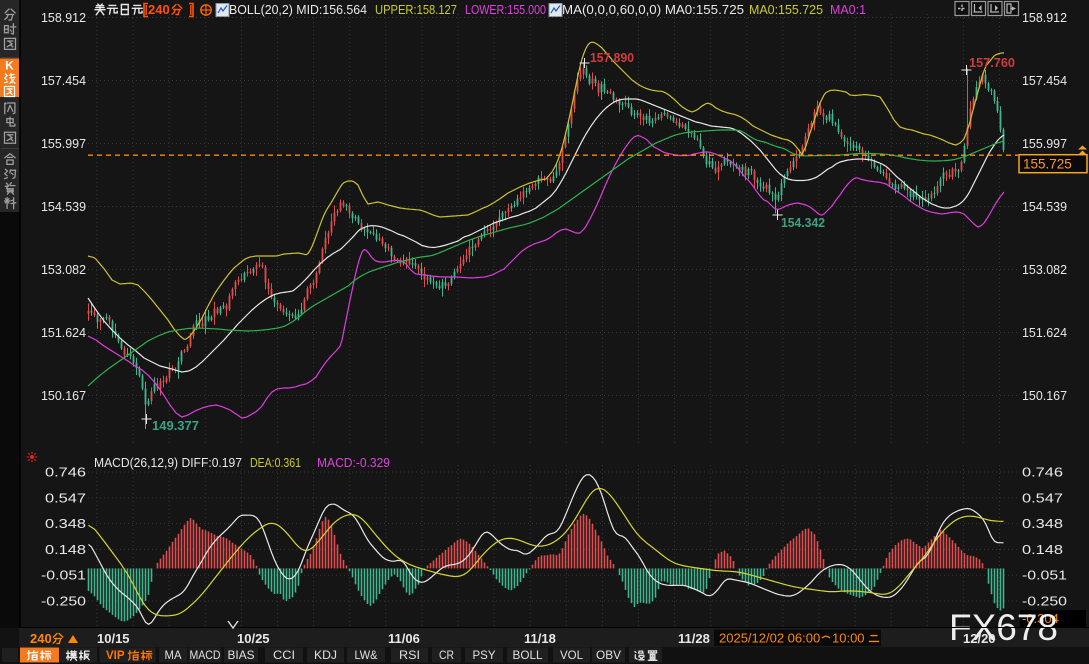 This screenshot has width=1089, height=664. I want to click on svg-text: 157.890, so click(612, 57).